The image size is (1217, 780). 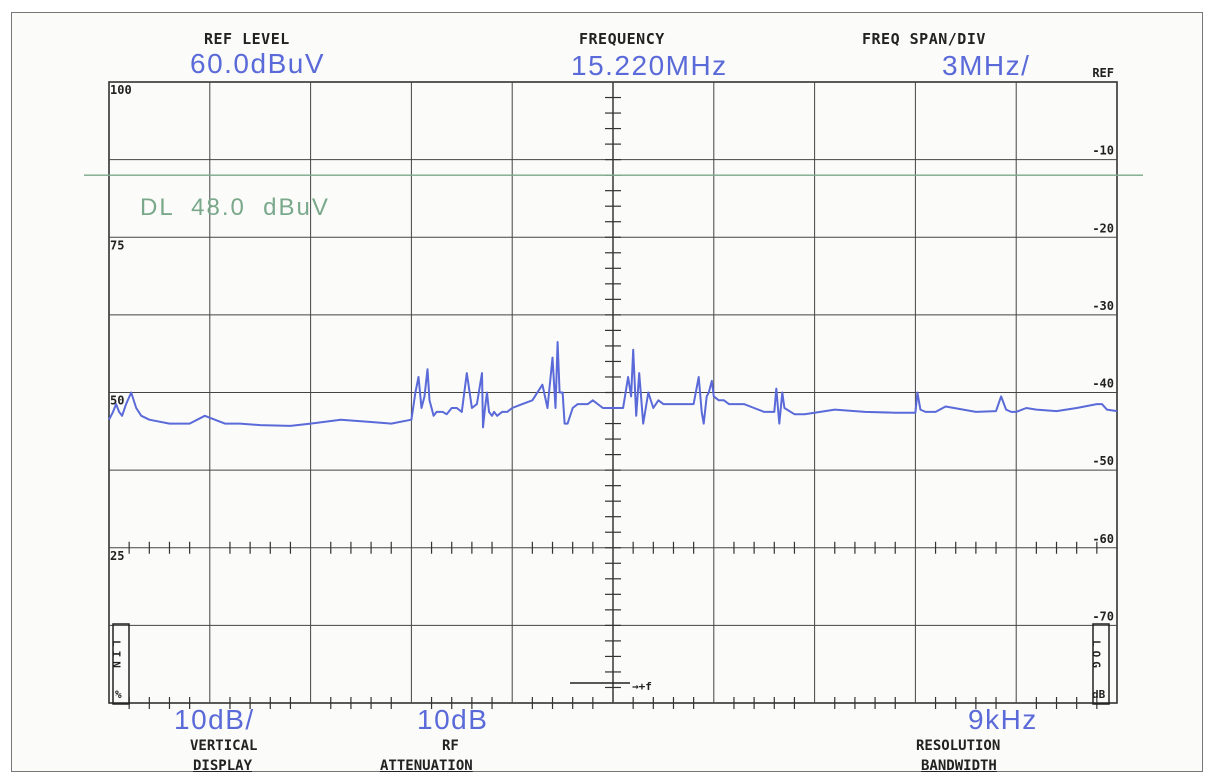 What do you see at coordinates (450, 746) in the screenshot?
I see `rf-label: RF` at bounding box center [450, 746].